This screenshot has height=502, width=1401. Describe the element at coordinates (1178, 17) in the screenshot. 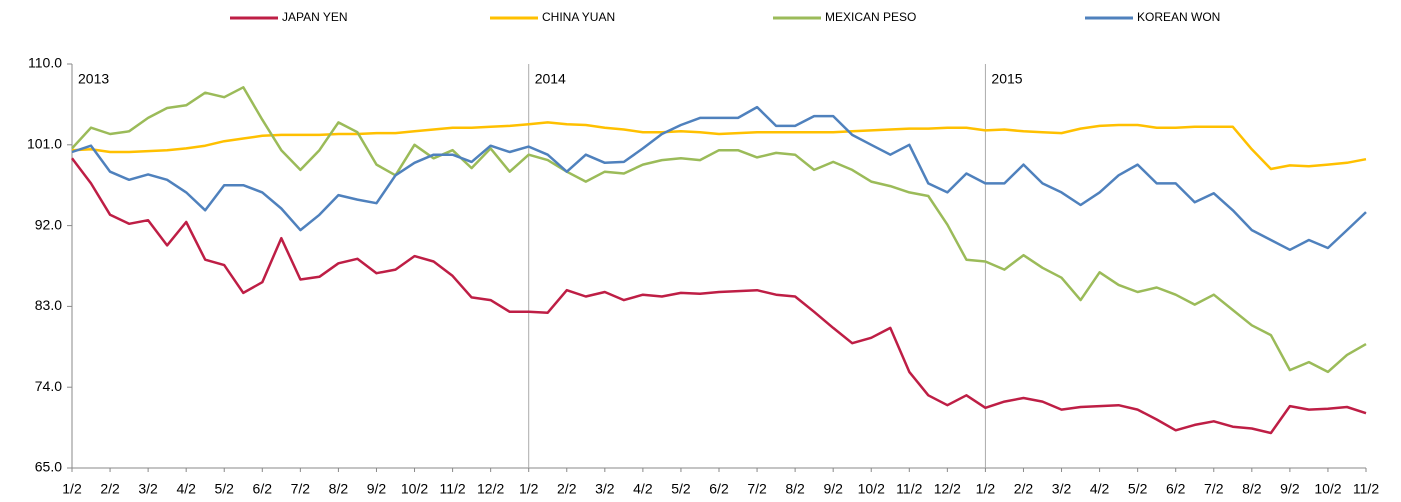

I see `legend-label: KOREAN WON` at that location.